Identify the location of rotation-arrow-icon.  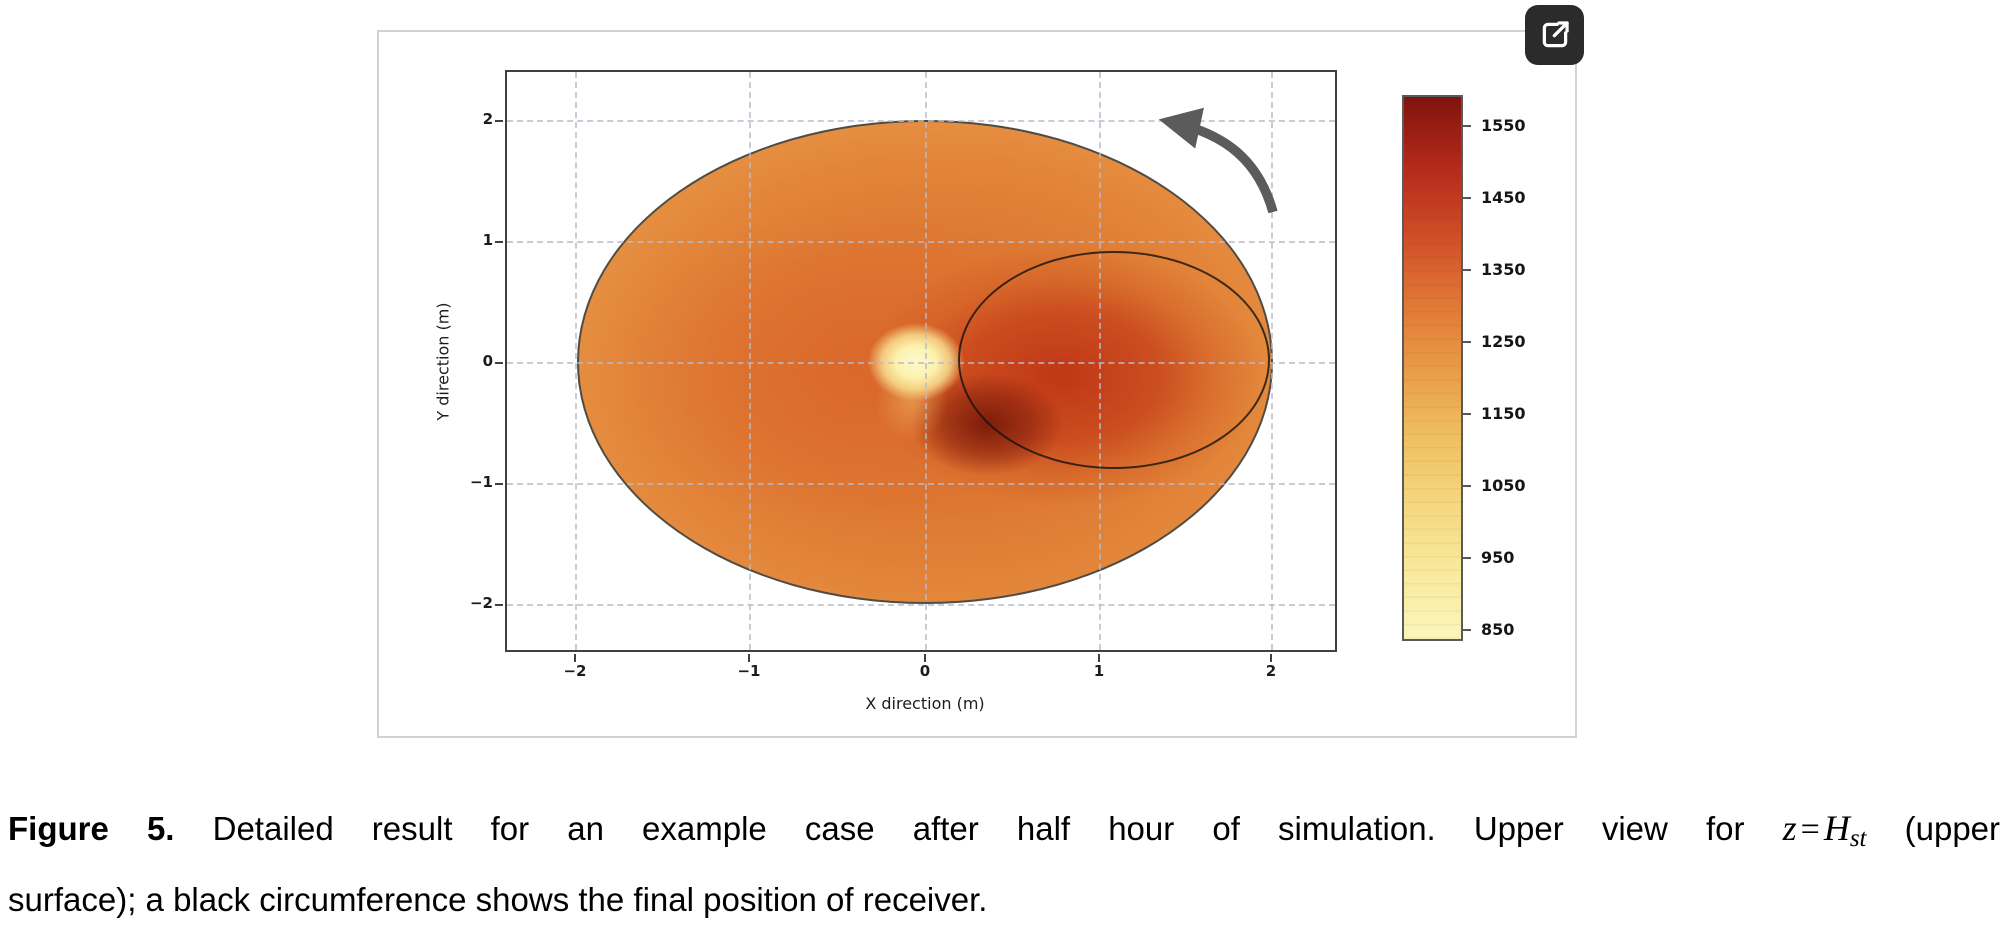
(1218, 160).